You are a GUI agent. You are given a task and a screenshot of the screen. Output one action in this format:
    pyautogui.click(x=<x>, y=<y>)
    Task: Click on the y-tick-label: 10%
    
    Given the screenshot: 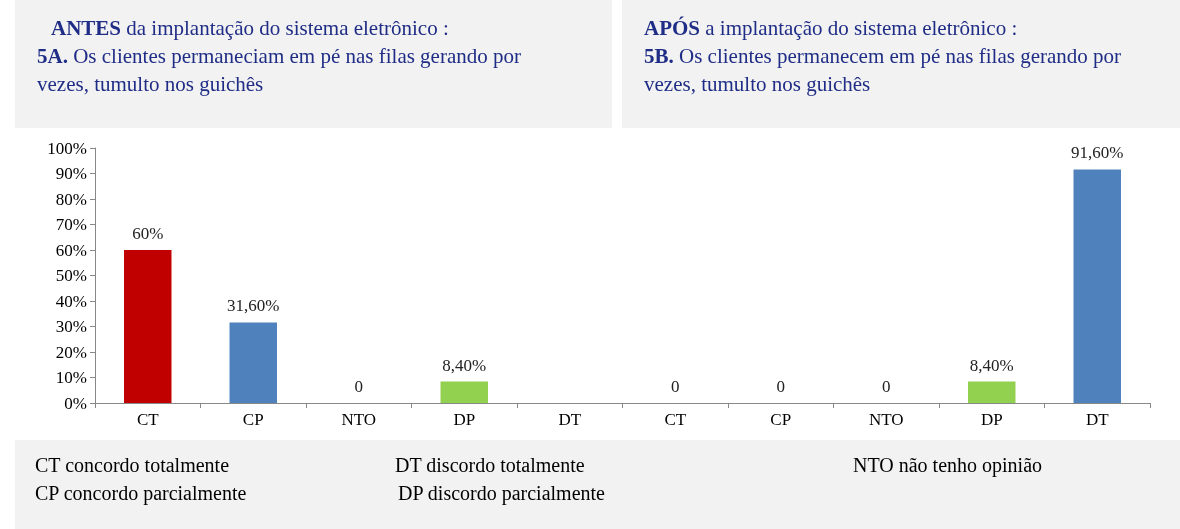 What is the action you would take?
    pyautogui.click(x=71, y=377)
    